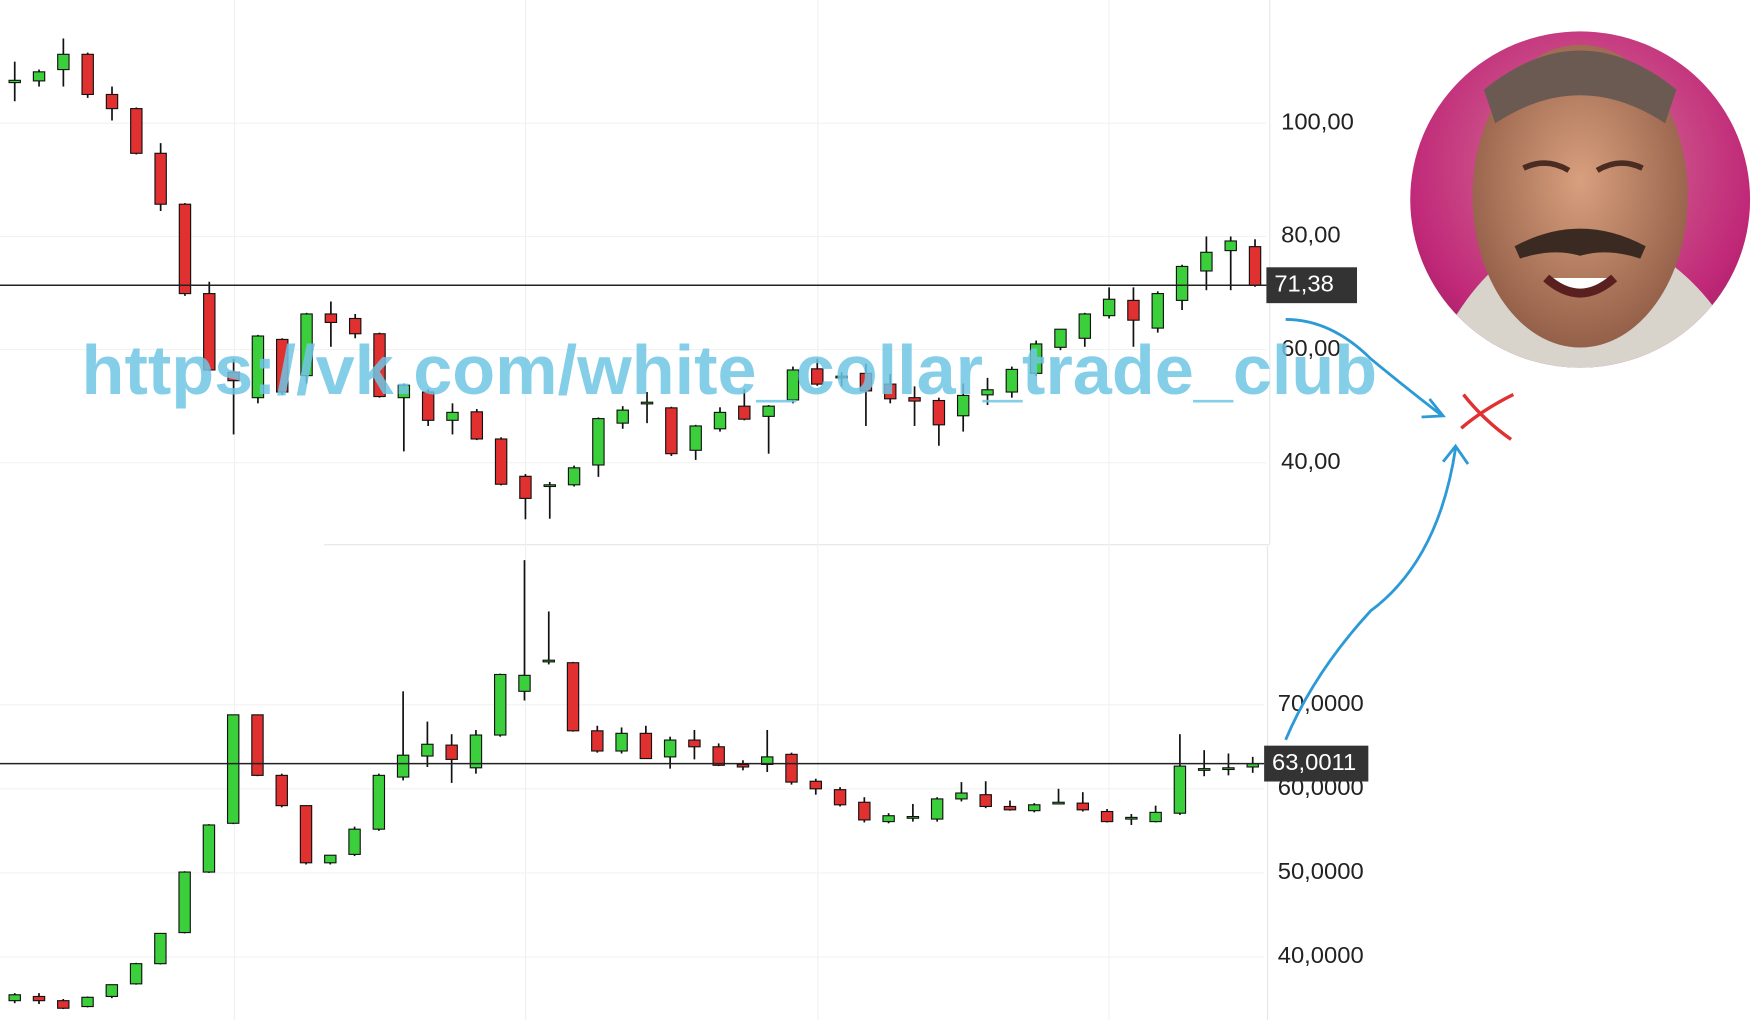  Describe the element at coordinates (1455, 454) in the screenshot. I see `arrowhead` at that location.